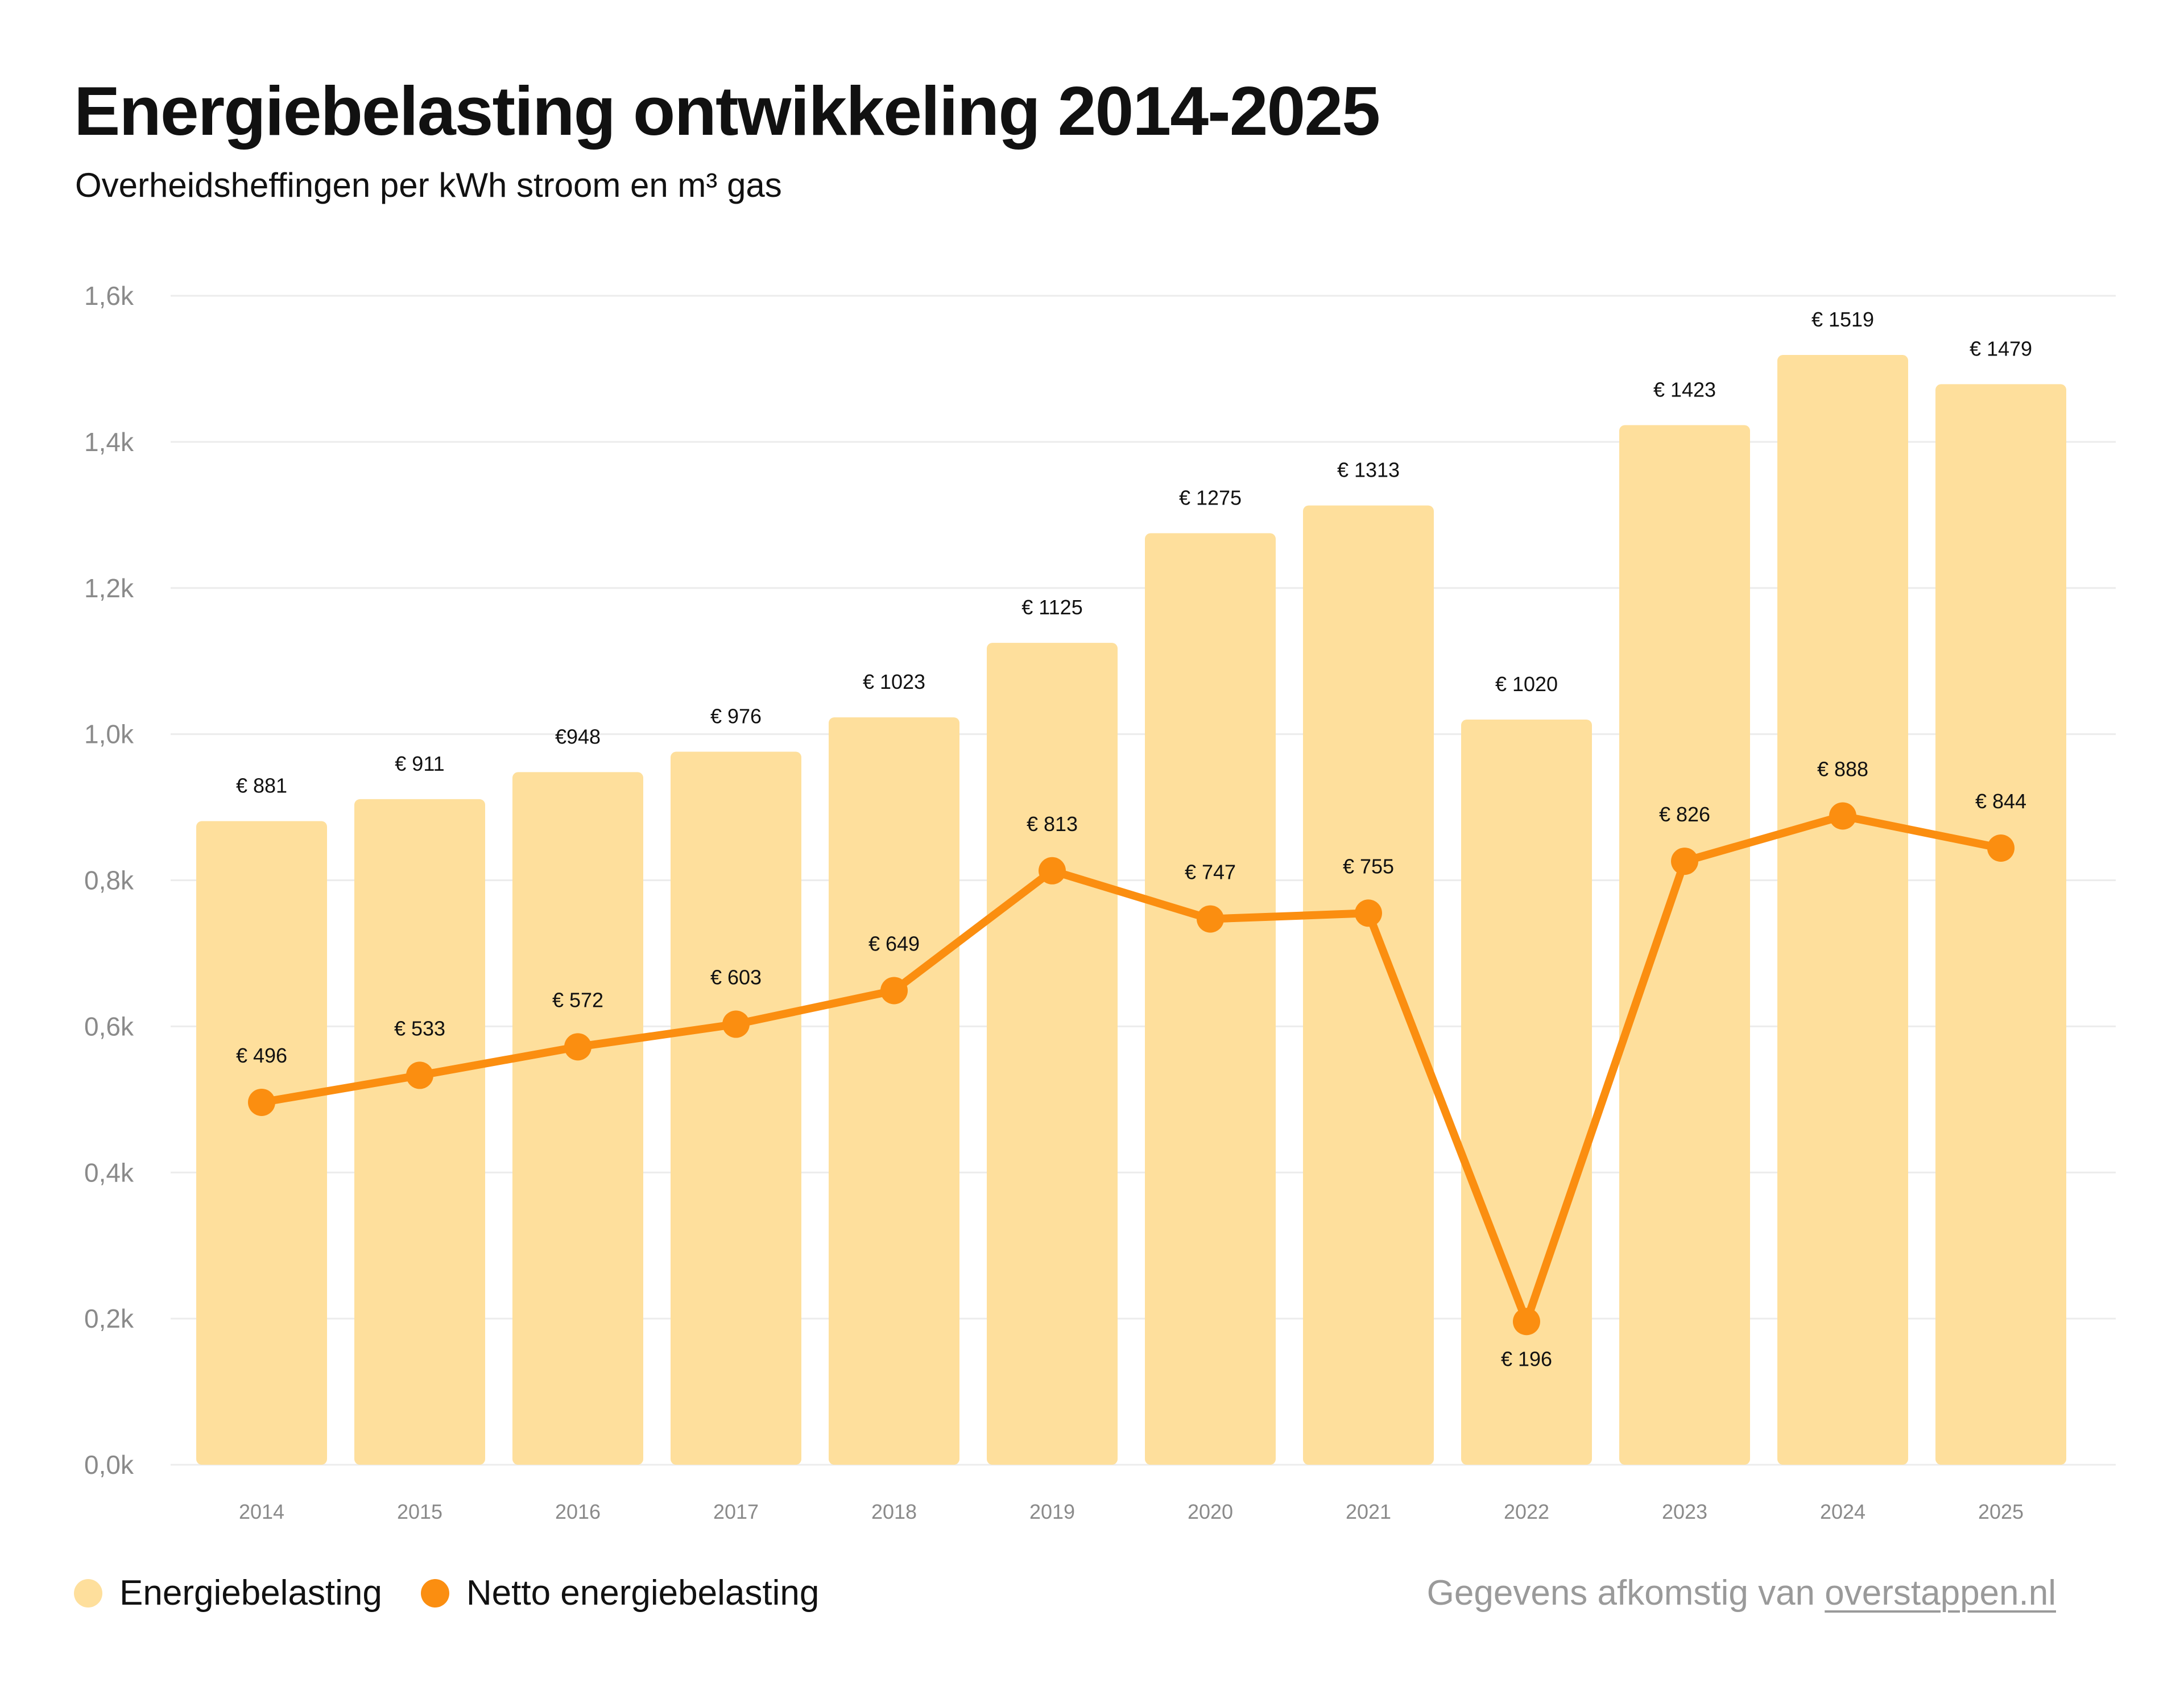  What do you see at coordinates (2001, 1511) in the screenshot?
I see `x-tick-label: 2025` at bounding box center [2001, 1511].